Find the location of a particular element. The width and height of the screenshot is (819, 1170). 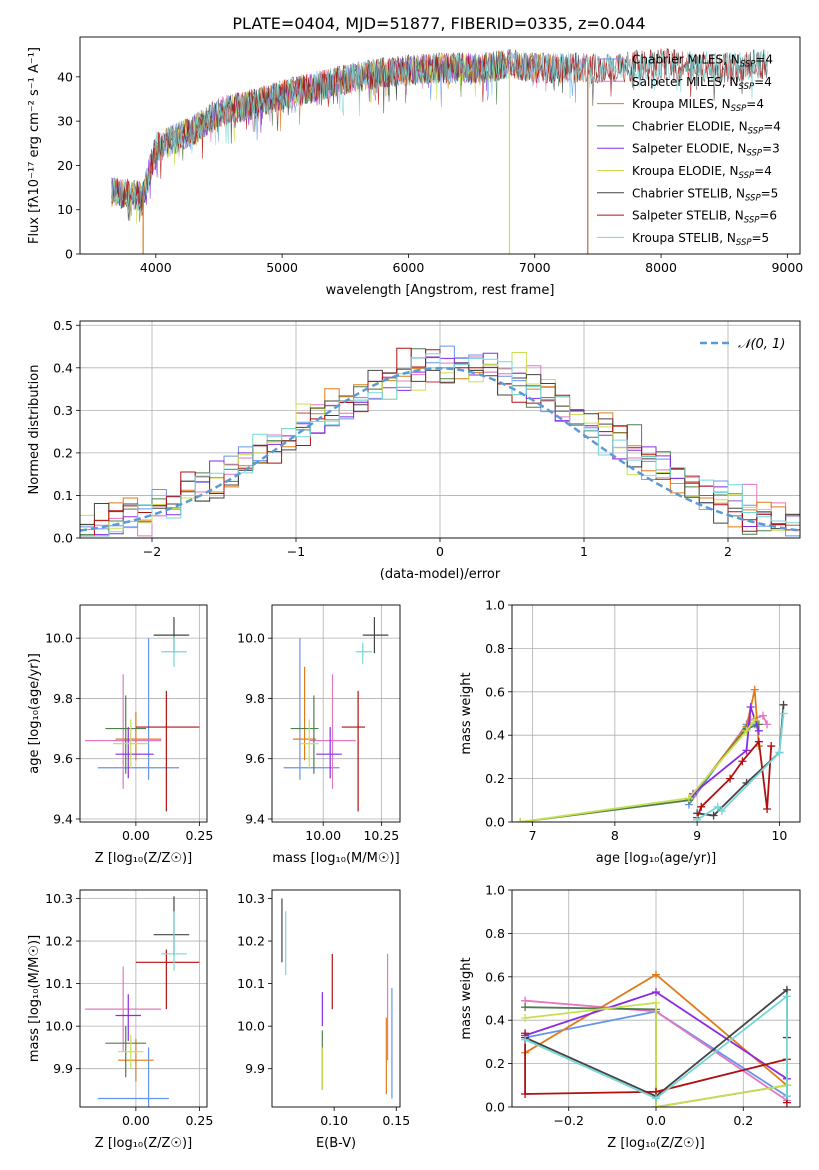

y-axis-label: mass weight is located at coordinates (466, 713).